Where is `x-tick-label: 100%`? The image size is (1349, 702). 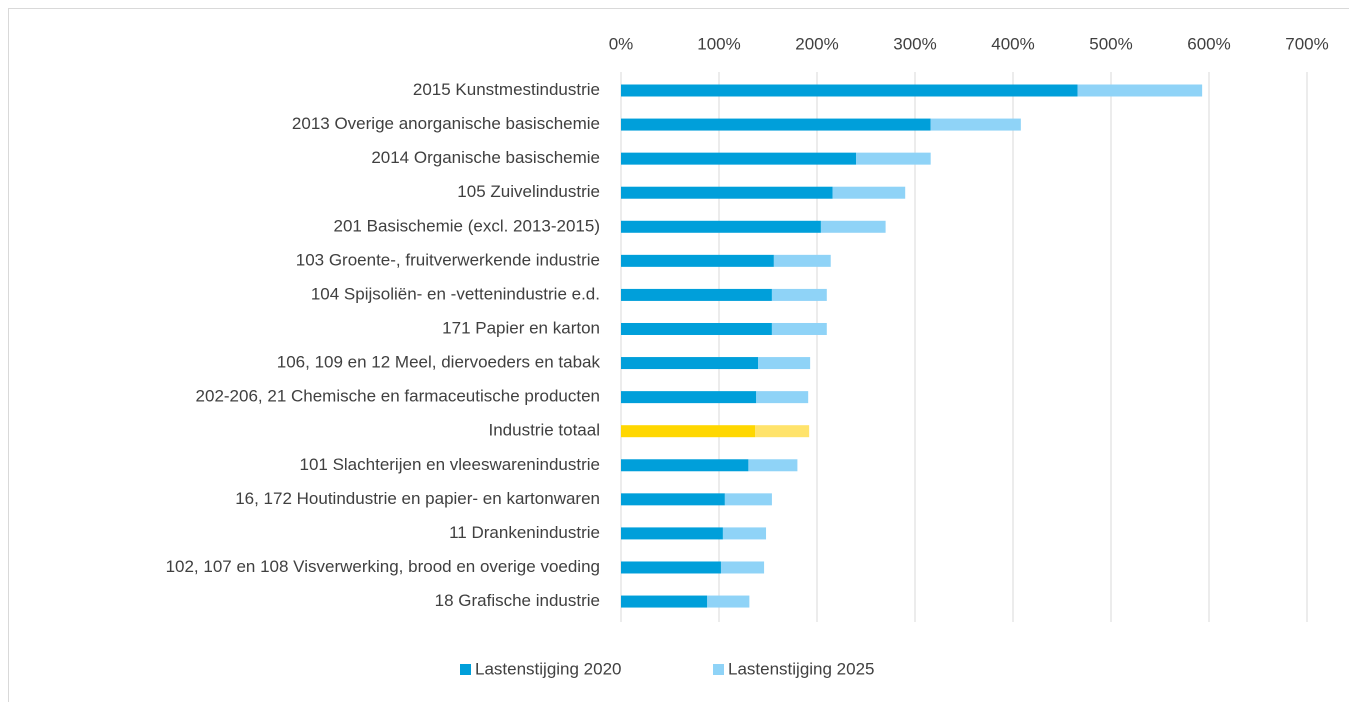
x-tick-label: 100% is located at coordinates (718, 43).